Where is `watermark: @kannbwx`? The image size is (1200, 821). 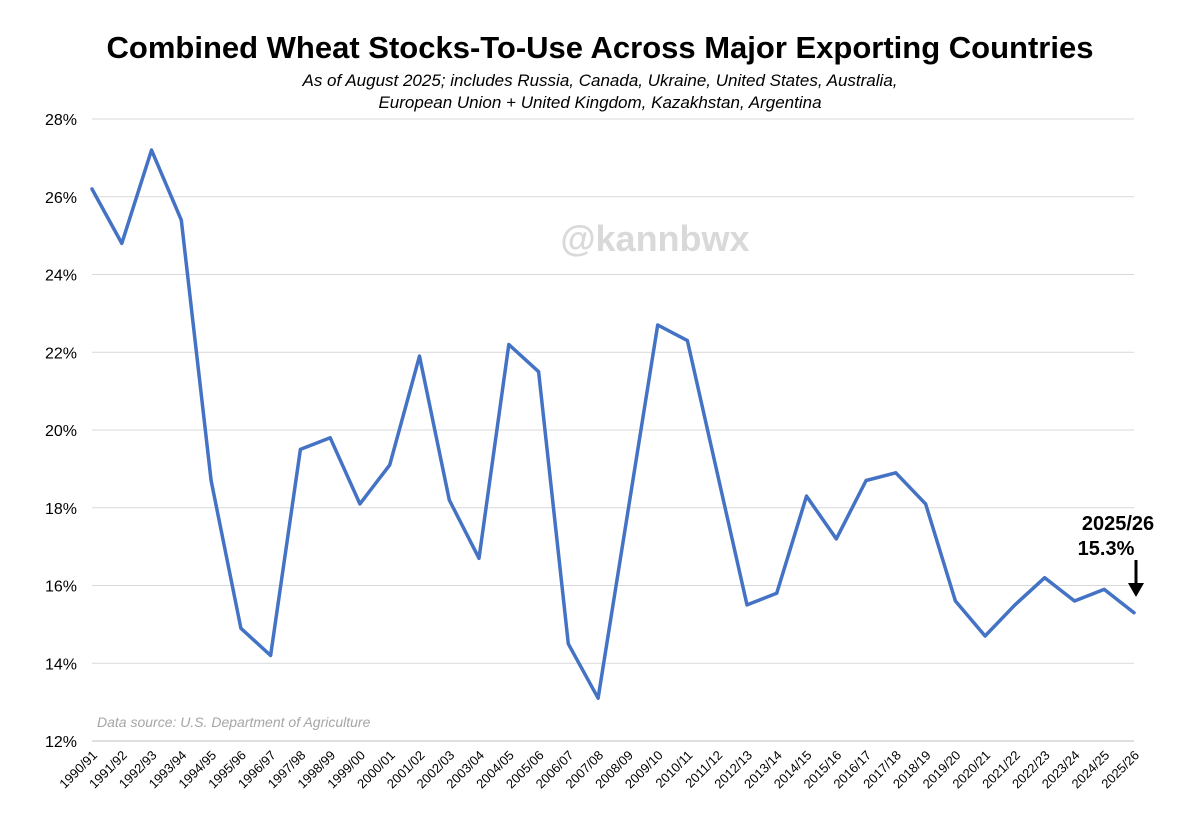 watermark: @kannbwx is located at coordinates (654, 238).